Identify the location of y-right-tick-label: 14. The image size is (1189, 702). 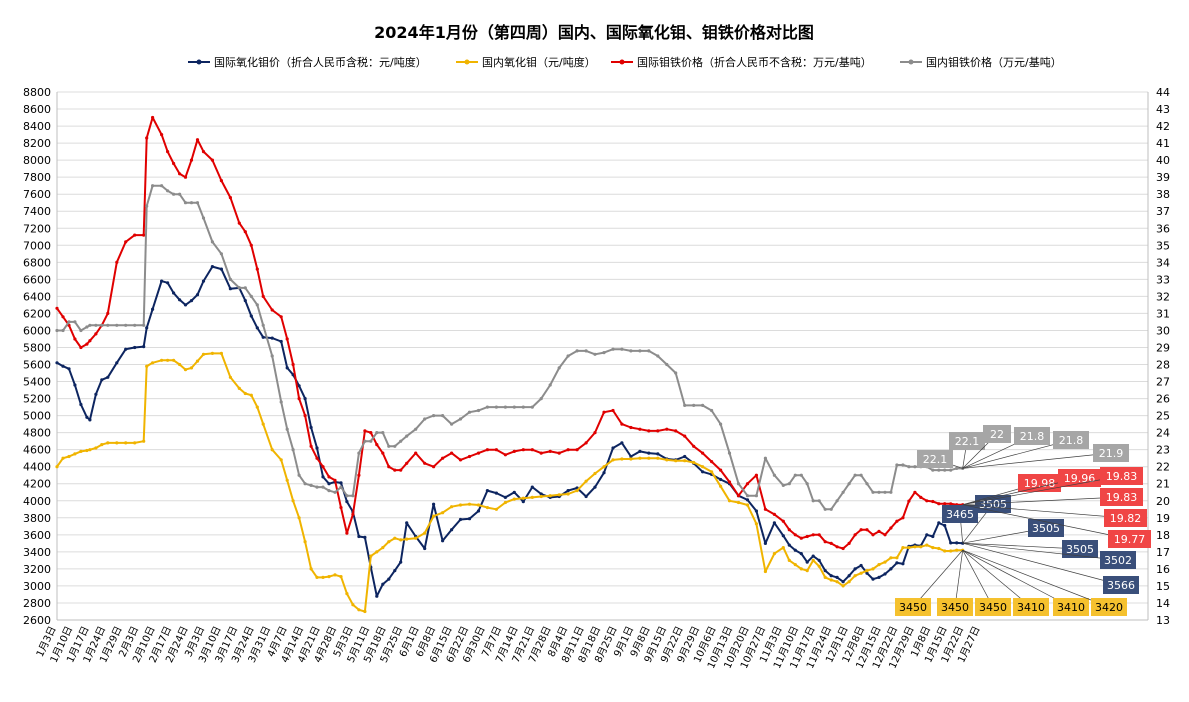
(1163, 603).